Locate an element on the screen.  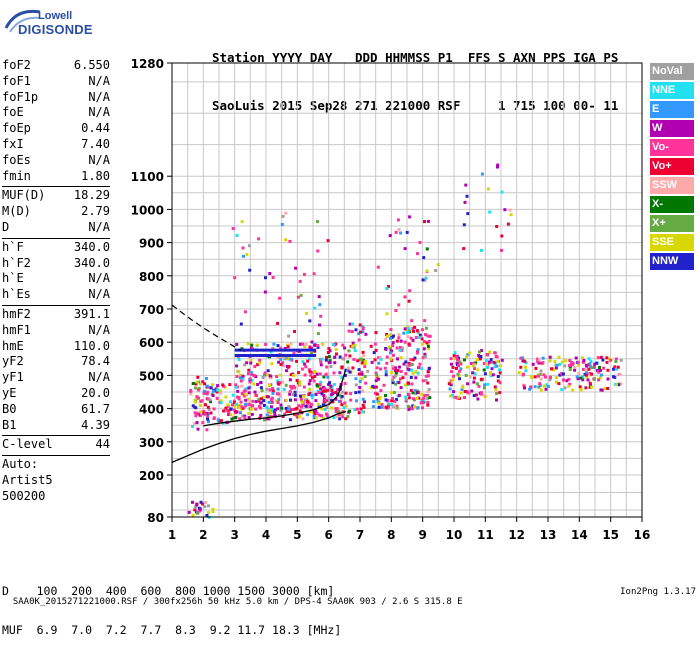
legend-item-vo-: Vo+ is located at coordinates (672, 166).